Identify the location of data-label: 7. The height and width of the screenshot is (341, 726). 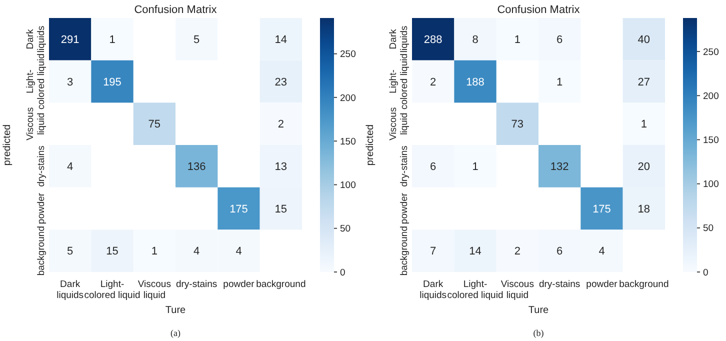
(433, 252).